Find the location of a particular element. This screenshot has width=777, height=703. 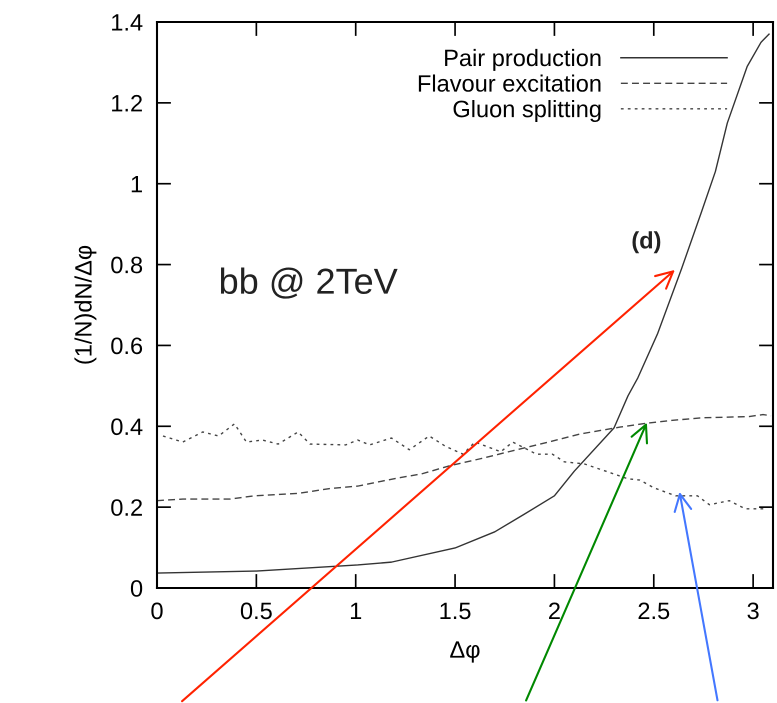

y-tick-label: 1.4 is located at coordinates (127, 22).